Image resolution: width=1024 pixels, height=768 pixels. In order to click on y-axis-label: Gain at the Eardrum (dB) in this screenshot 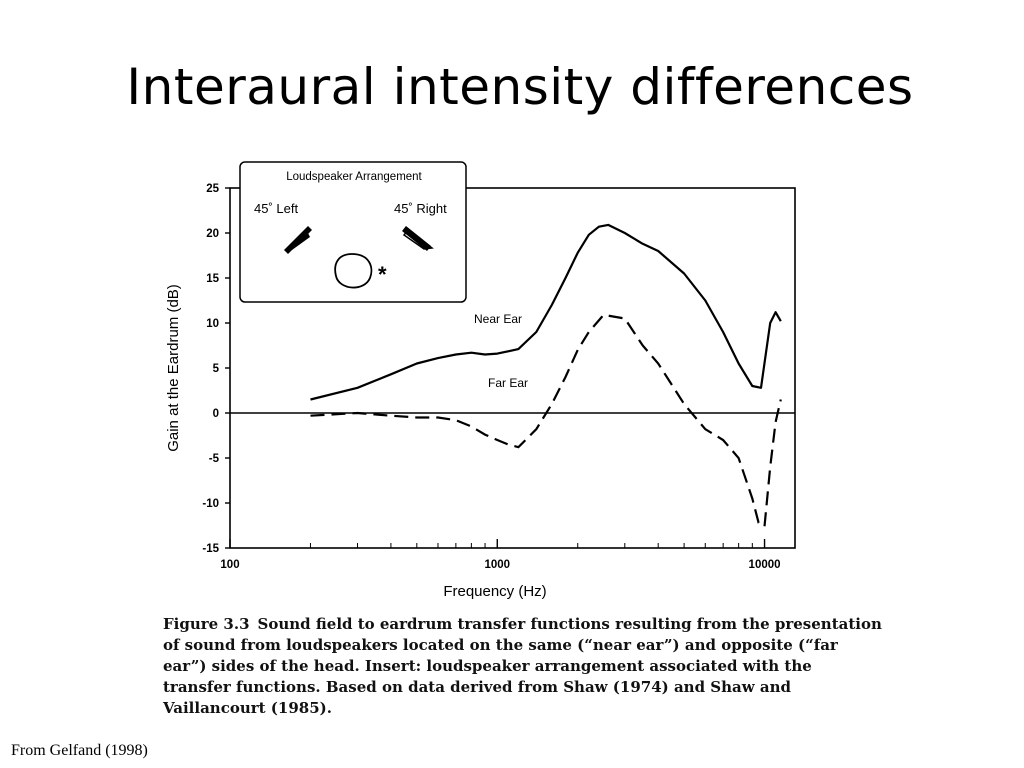, I will do `click(173, 368)`.